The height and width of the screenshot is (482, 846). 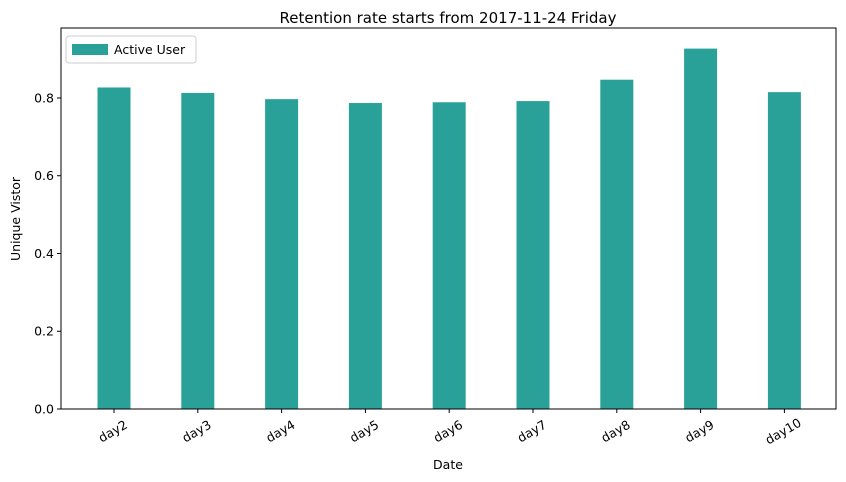 What do you see at coordinates (364, 431) in the screenshot?
I see `x-tick-label: day5` at bounding box center [364, 431].